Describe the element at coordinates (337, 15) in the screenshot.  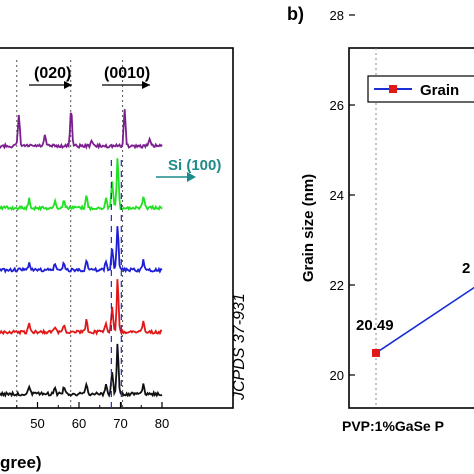
I see `grain-y-tick-label: 28` at that location.